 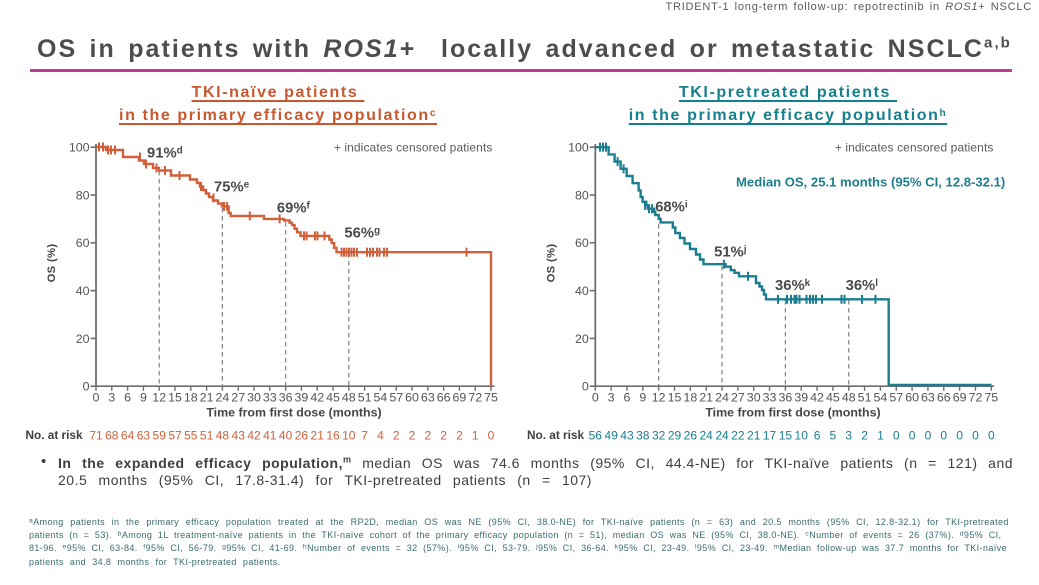 What do you see at coordinates (960, 398) in the screenshot?
I see `svg-text: 69` at bounding box center [960, 398].